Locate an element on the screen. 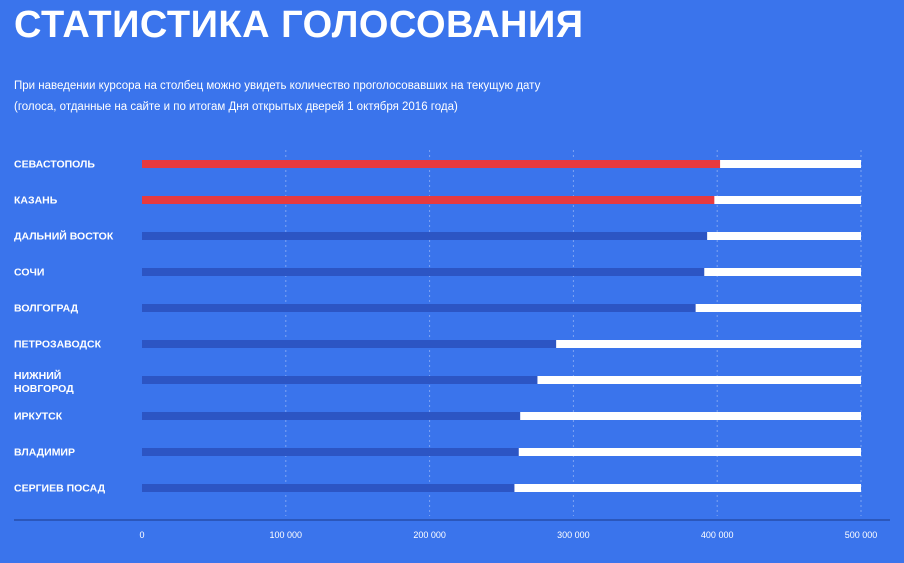 This screenshot has height=563, width=904. category-label-line: ИРКУТСК is located at coordinates (38, 417).